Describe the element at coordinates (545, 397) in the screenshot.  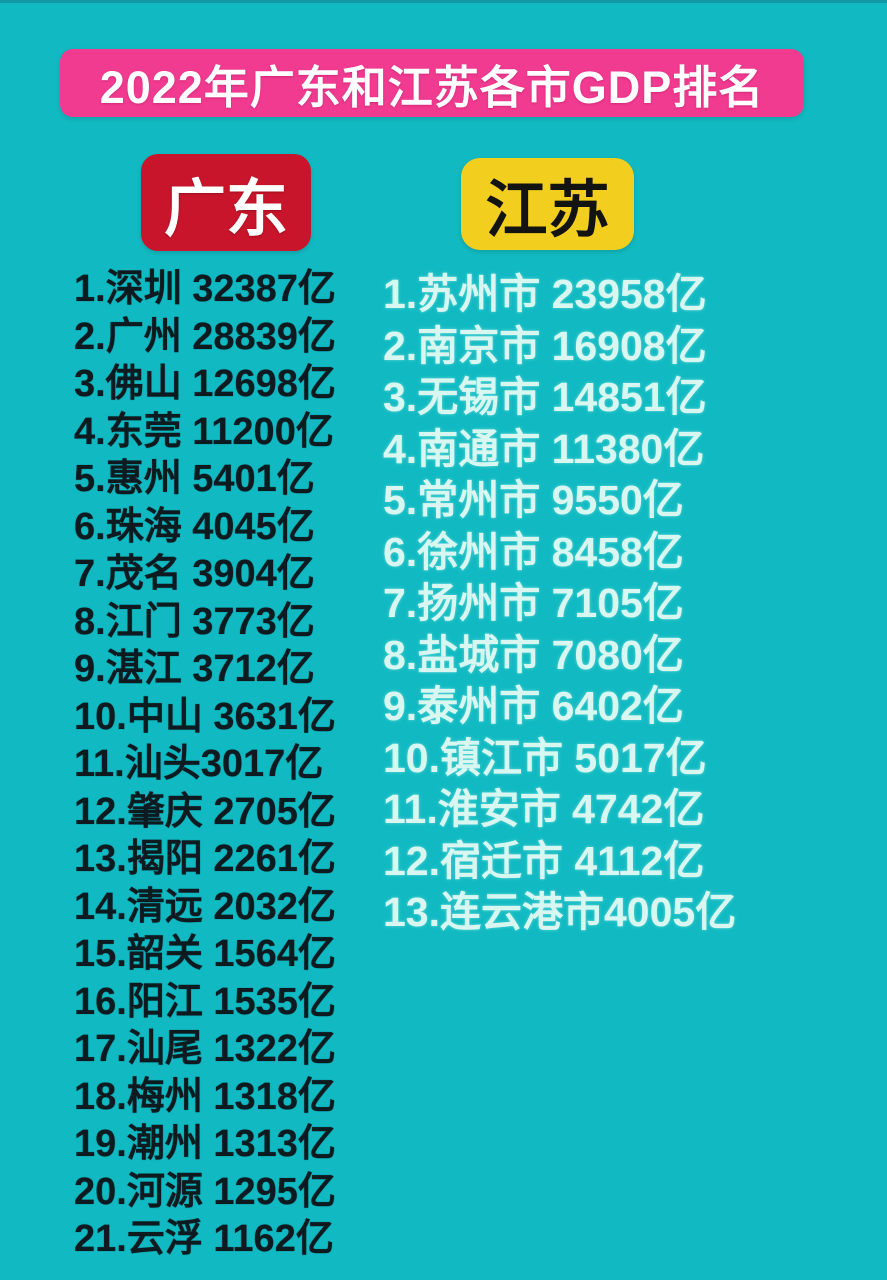
I see `list-item: 3.无锡市 14851亿` at that location.